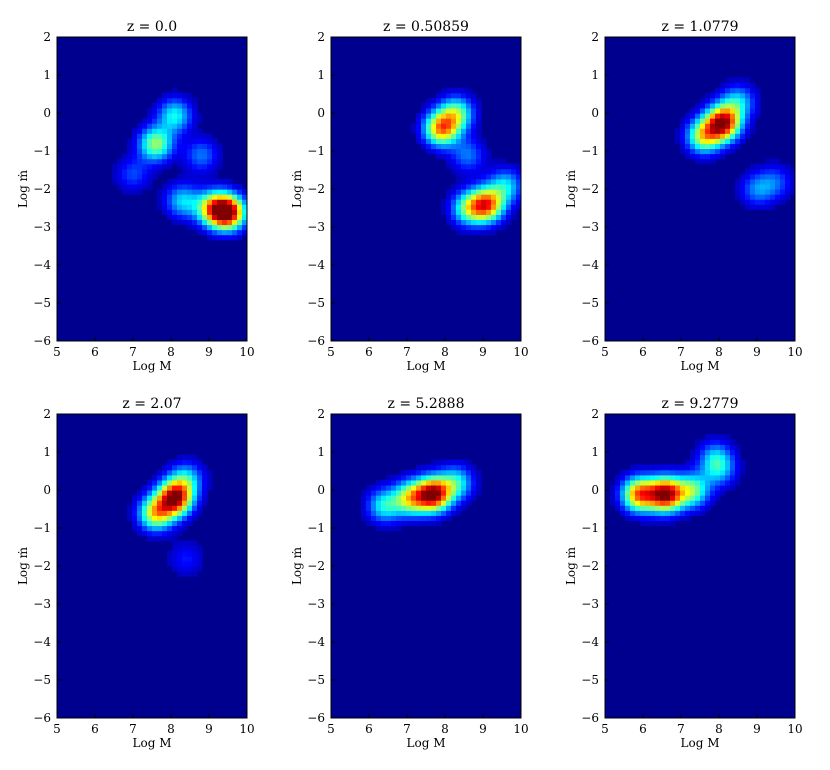 The width and height of the screenshot is (830, 770). What do you see at coordinates (426, 366) in the screenshot?
I see `x-axis-label: Log M` at bounding box center [426, 366].